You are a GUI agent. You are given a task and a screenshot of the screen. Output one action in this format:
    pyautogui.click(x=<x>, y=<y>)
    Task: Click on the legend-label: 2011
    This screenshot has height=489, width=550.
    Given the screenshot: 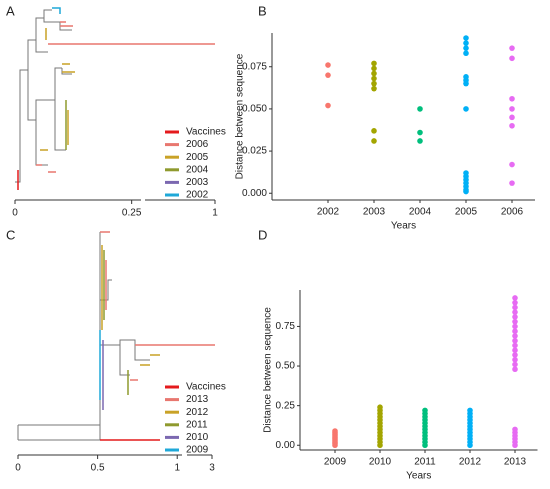 What is the action you would take?
    pyautogui.click(x=197, y=424)
    